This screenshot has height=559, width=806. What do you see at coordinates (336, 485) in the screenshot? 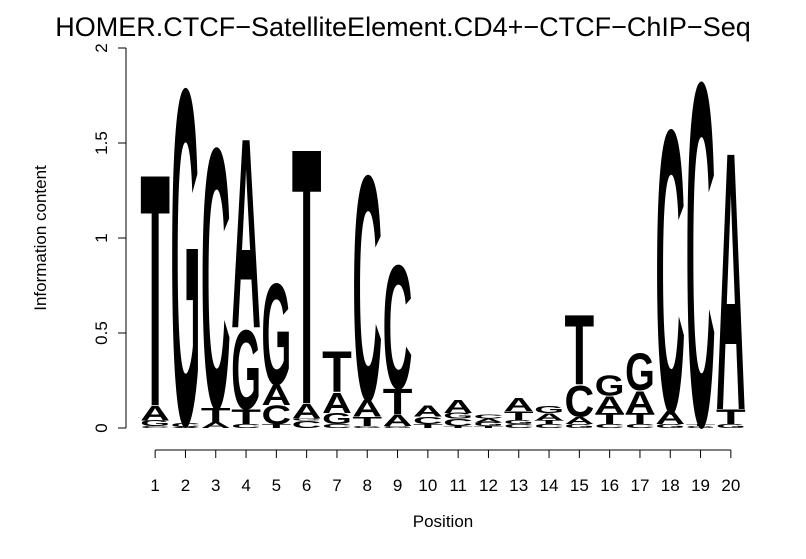
I see `x-tick-label: 7` at bounding box center [336, 485].